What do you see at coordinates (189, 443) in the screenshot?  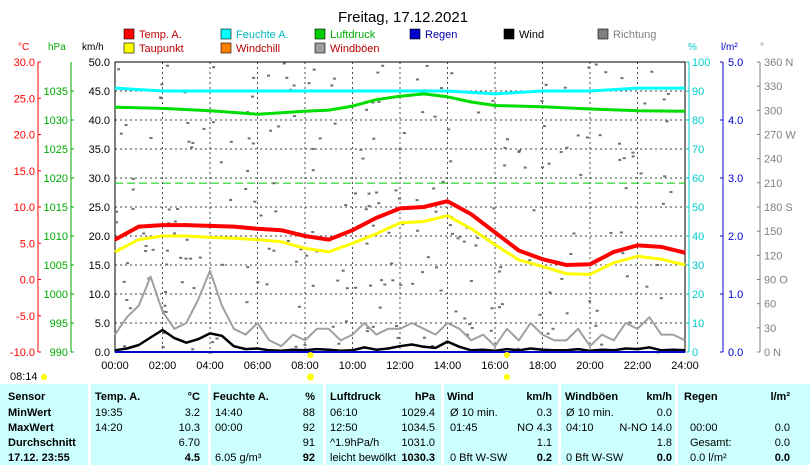 I see `cell-temp: 6.70` at bounding box center [189, 443].